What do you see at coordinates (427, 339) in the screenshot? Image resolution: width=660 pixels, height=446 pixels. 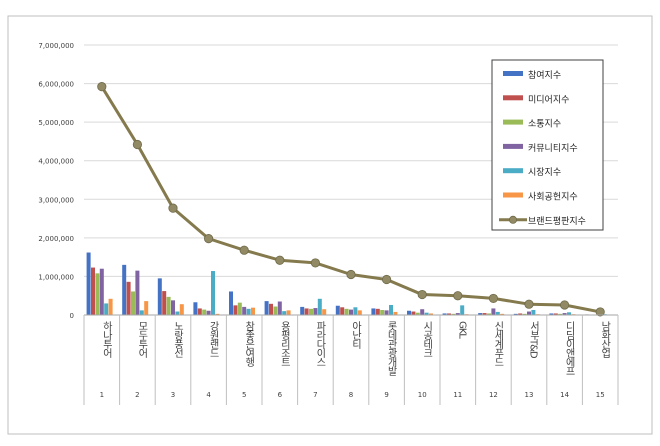 I see `category-label: 시공테크` at bounding box center [427, 339].